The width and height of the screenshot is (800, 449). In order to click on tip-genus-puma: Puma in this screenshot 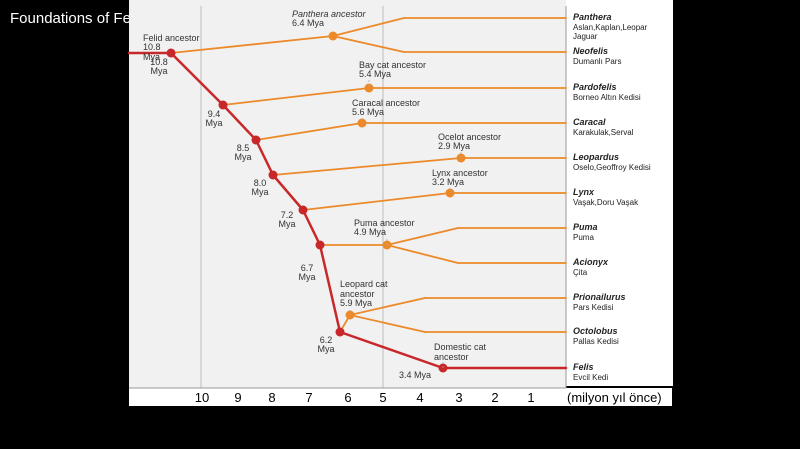, I will do `click(585, 227)`.